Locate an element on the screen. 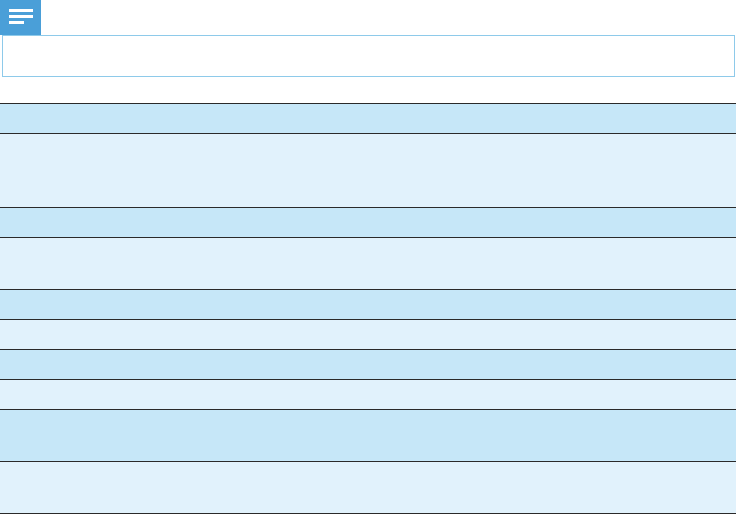 Image resolution: width=736 pixels, height=515 pixels. note-icon is located at coordinates (20, 17).